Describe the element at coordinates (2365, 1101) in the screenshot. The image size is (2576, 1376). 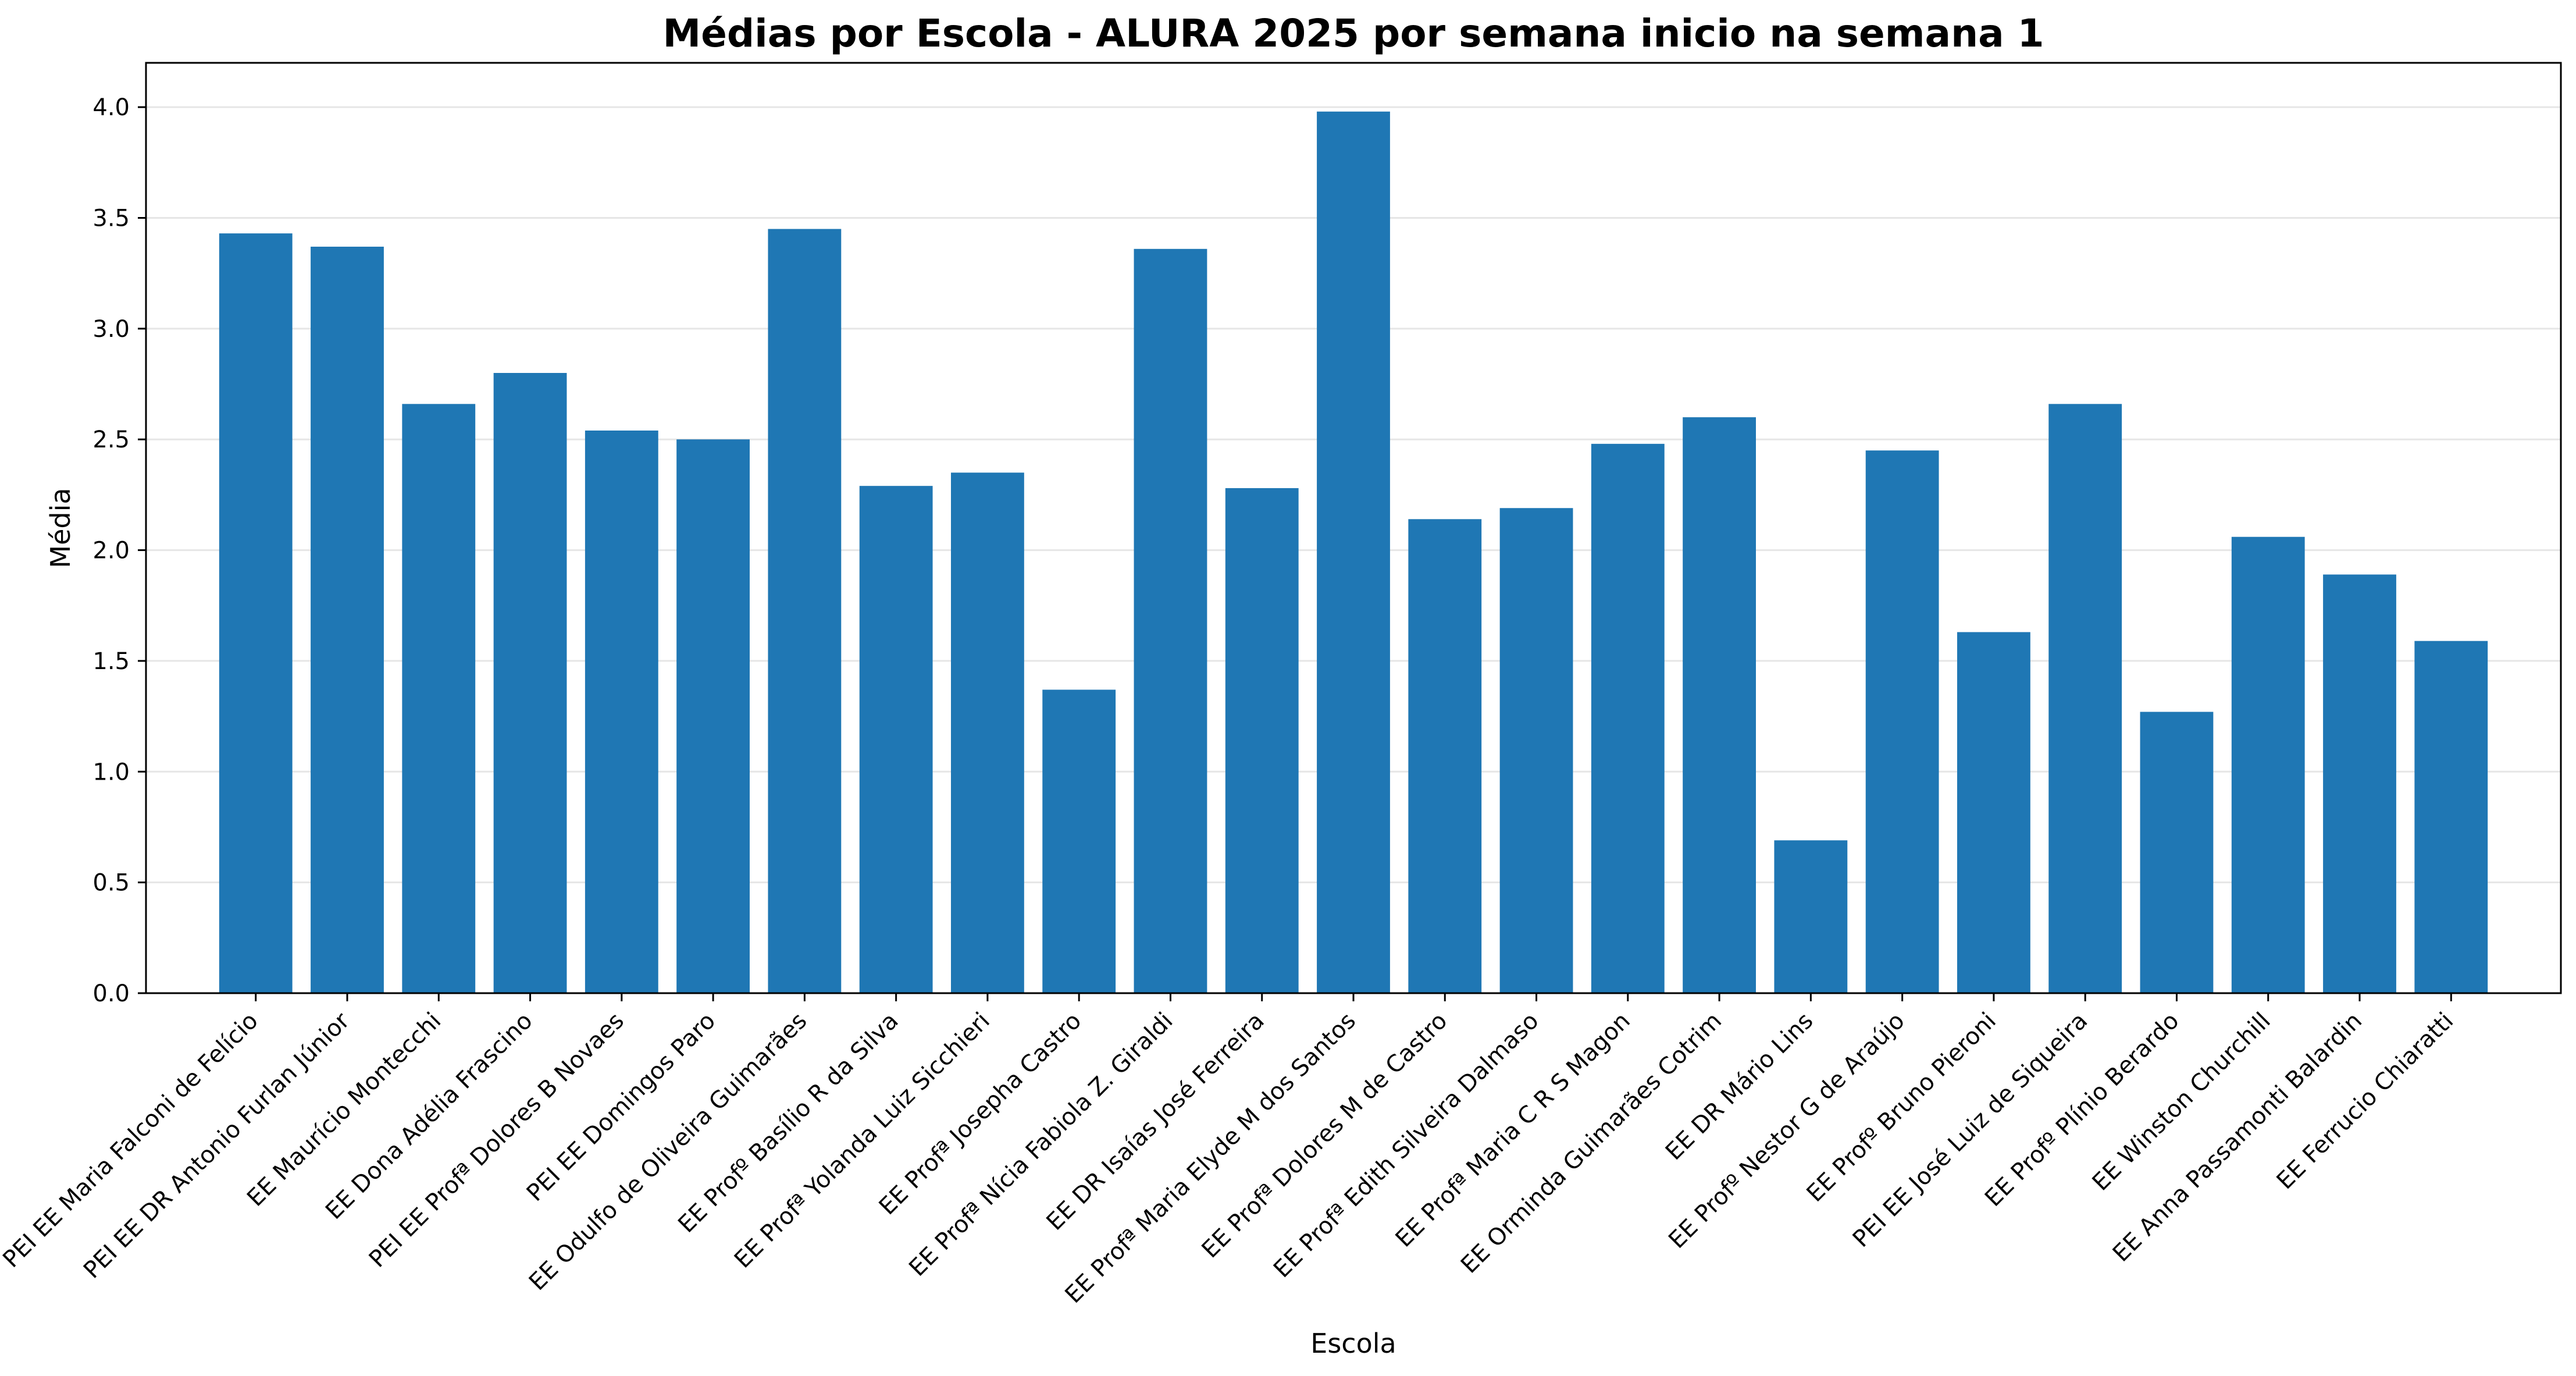
I see `x-tick-label: EE Ferrucio Chiaratti` at that location.